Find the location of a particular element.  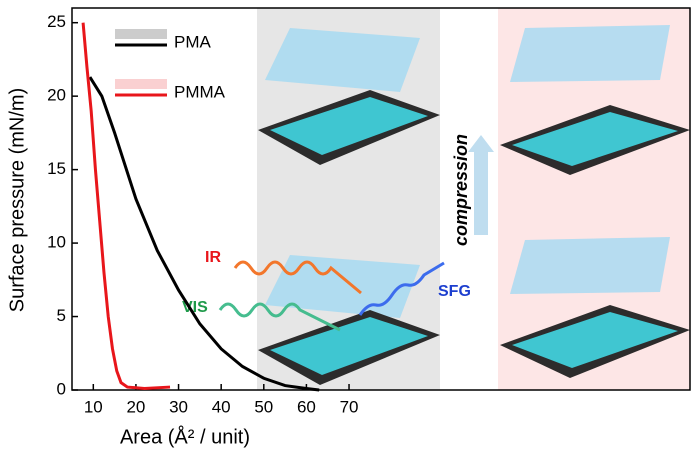

x-tick-label: 10 is located at coordinates (93, 406).